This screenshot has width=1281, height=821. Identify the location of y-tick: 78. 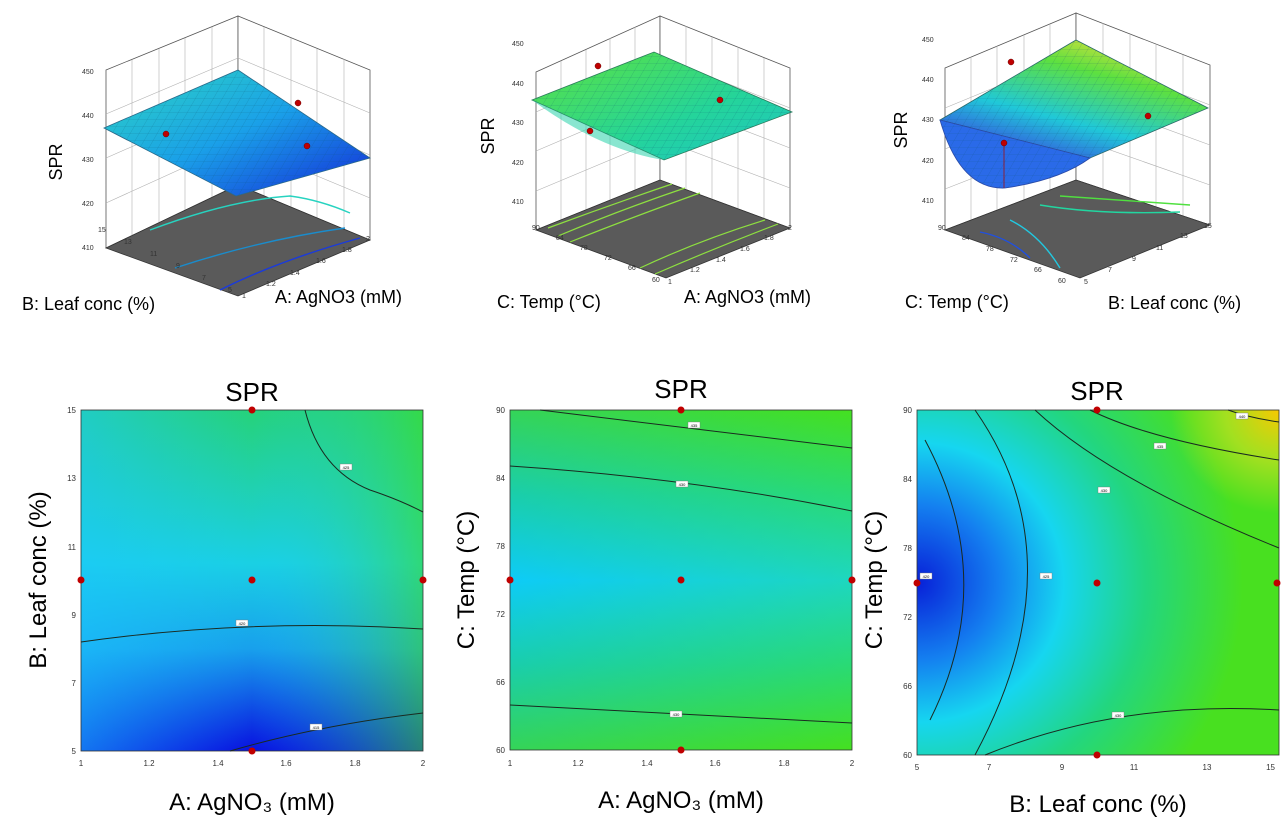
(584, 248).